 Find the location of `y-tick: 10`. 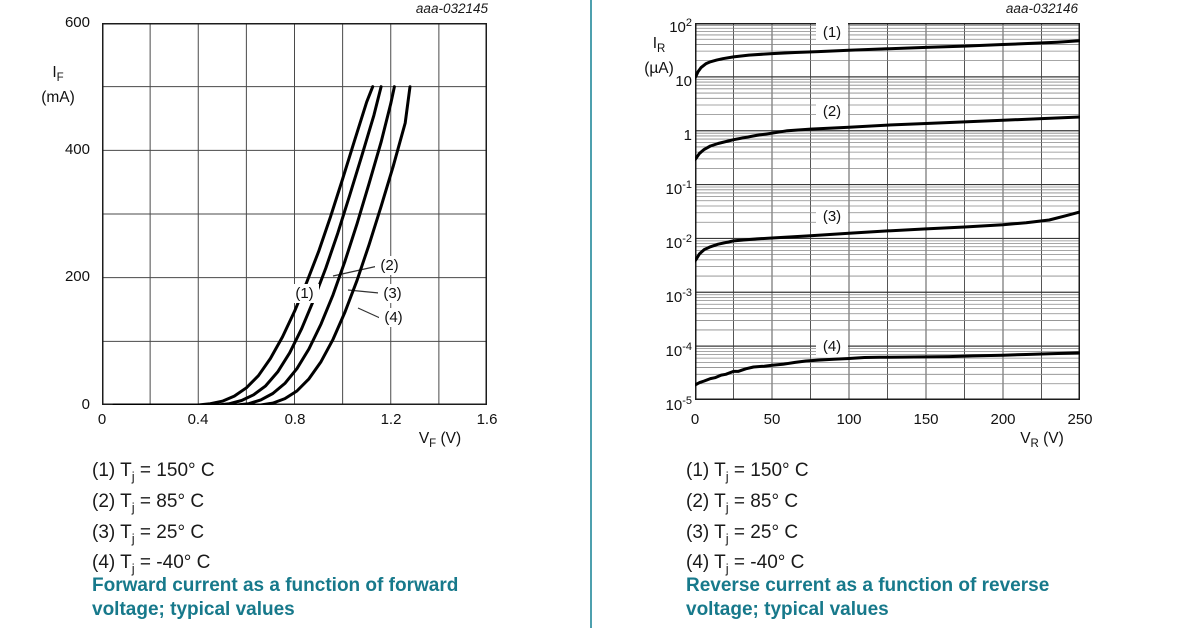

y-tick: 10 is located at coordinates (683, 81).